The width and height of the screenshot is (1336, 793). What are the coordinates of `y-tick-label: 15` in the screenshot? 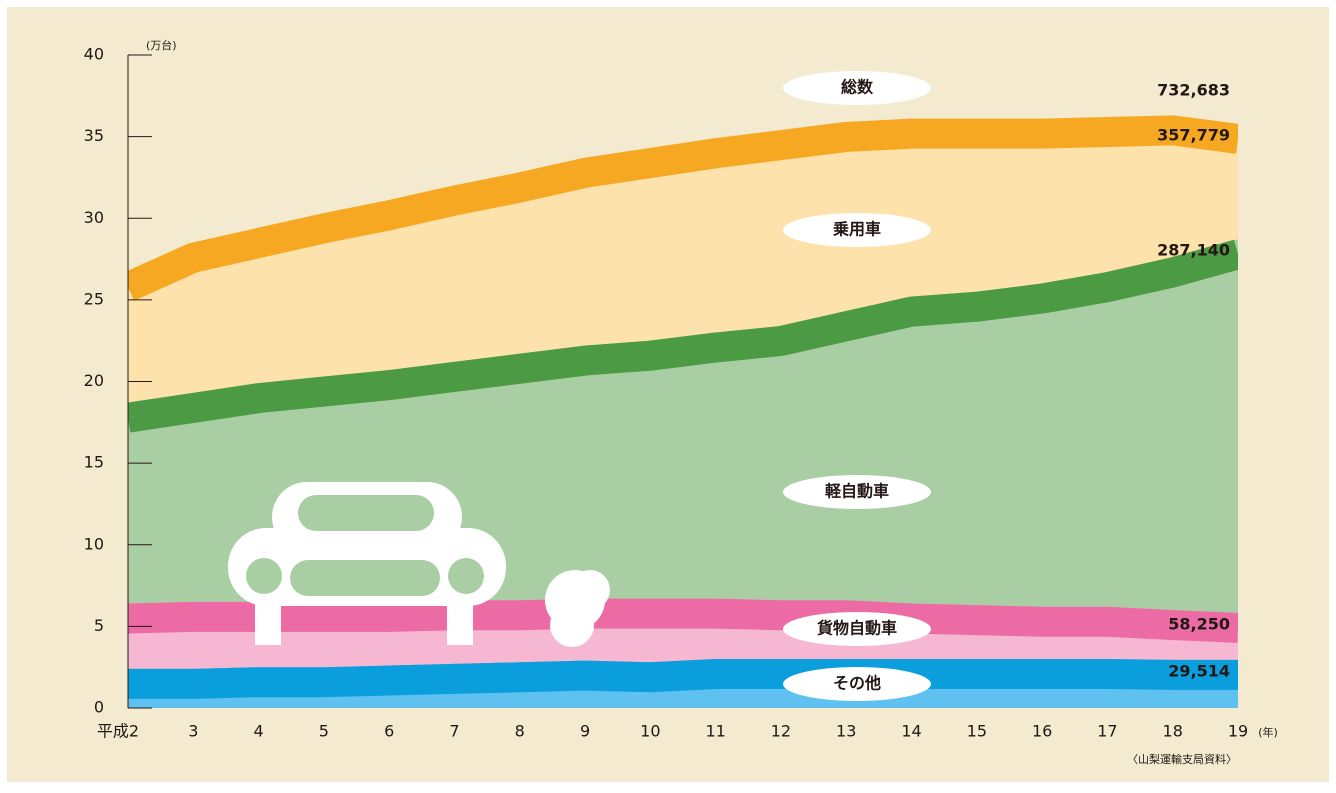 It's located at (94, 462).